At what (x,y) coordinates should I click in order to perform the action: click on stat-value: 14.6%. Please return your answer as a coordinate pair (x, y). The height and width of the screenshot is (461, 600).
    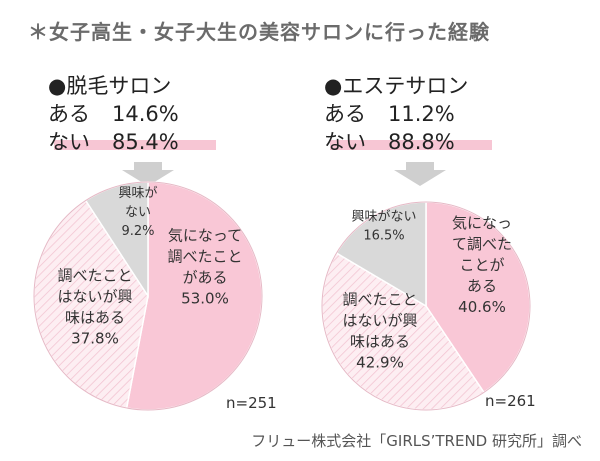
    Looking at the image, I should click on (145, 114).